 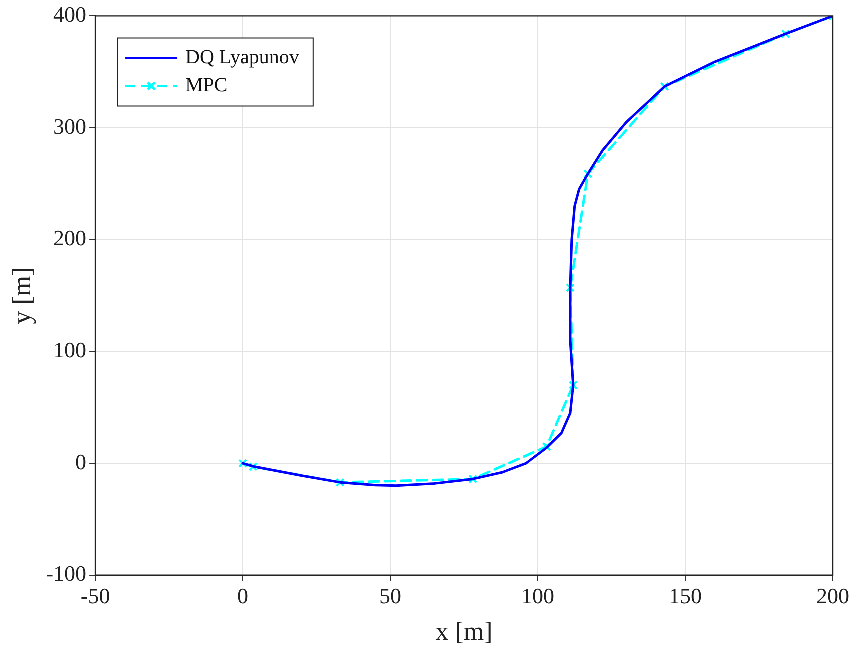 What do you see at coordinates (81, 461) in the screenshot?
I see `y-tick-label: 0` at bounding box center [81, 461].